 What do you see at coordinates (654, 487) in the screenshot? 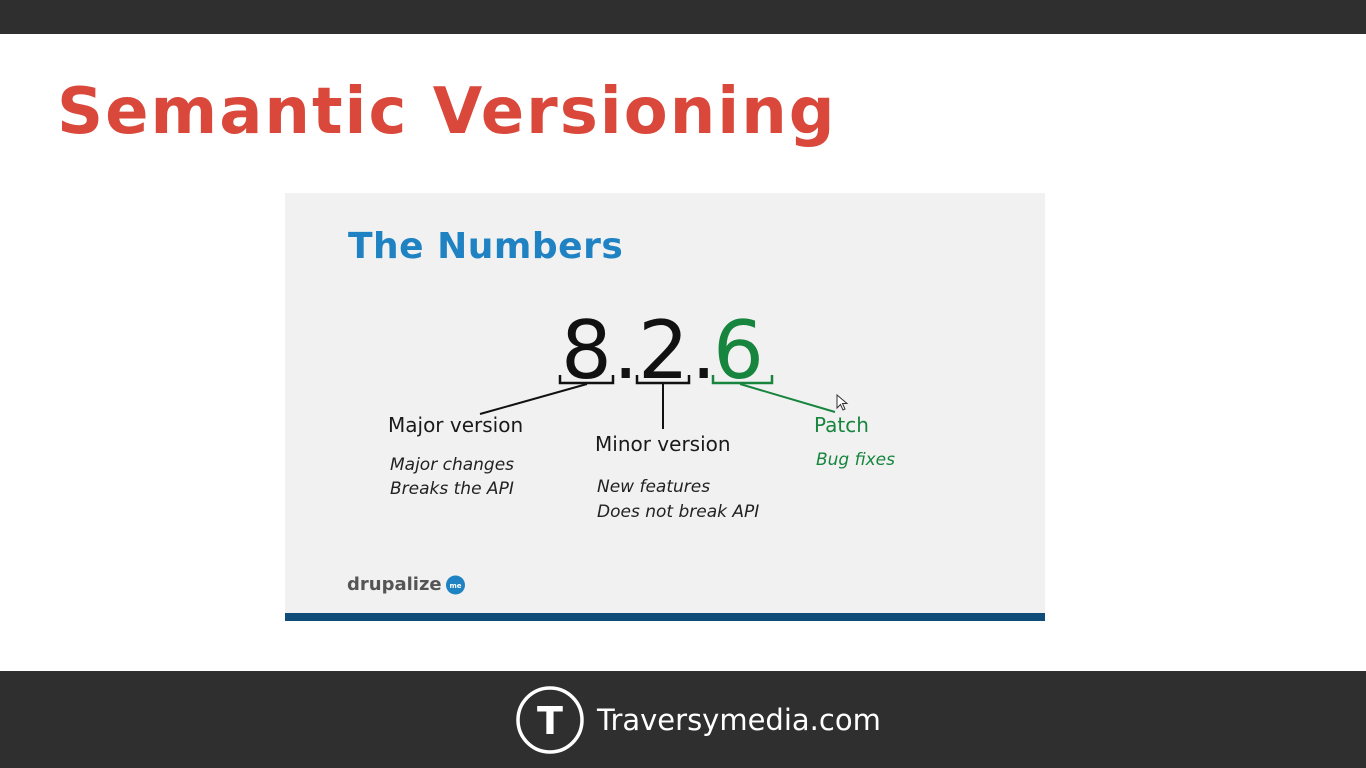
I see `minor-desc-line1: New features` at bounding box center [654, 487].